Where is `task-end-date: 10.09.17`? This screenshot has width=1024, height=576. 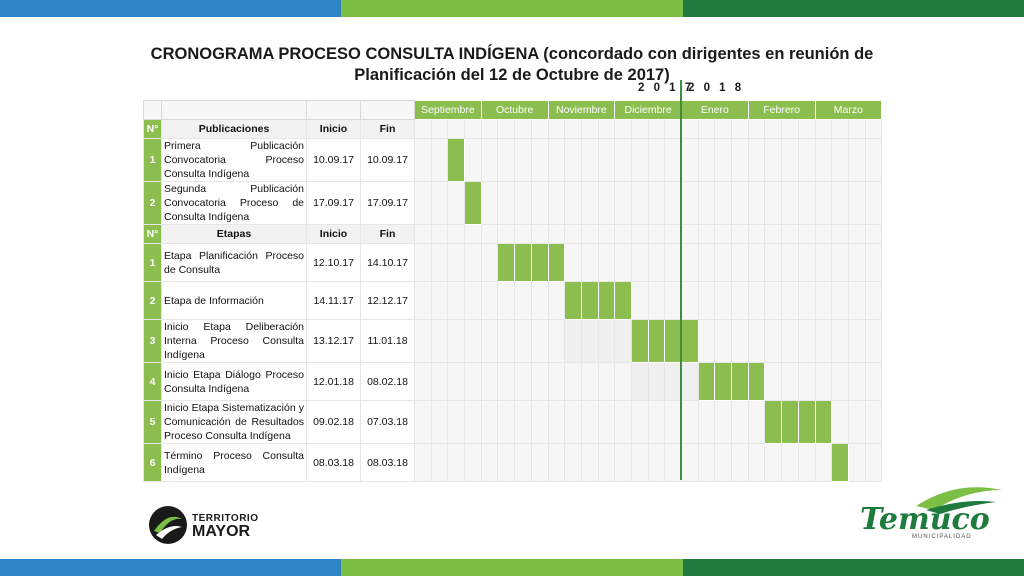 task-end-date: 10.09.17 is located at coordinates (387, 160).